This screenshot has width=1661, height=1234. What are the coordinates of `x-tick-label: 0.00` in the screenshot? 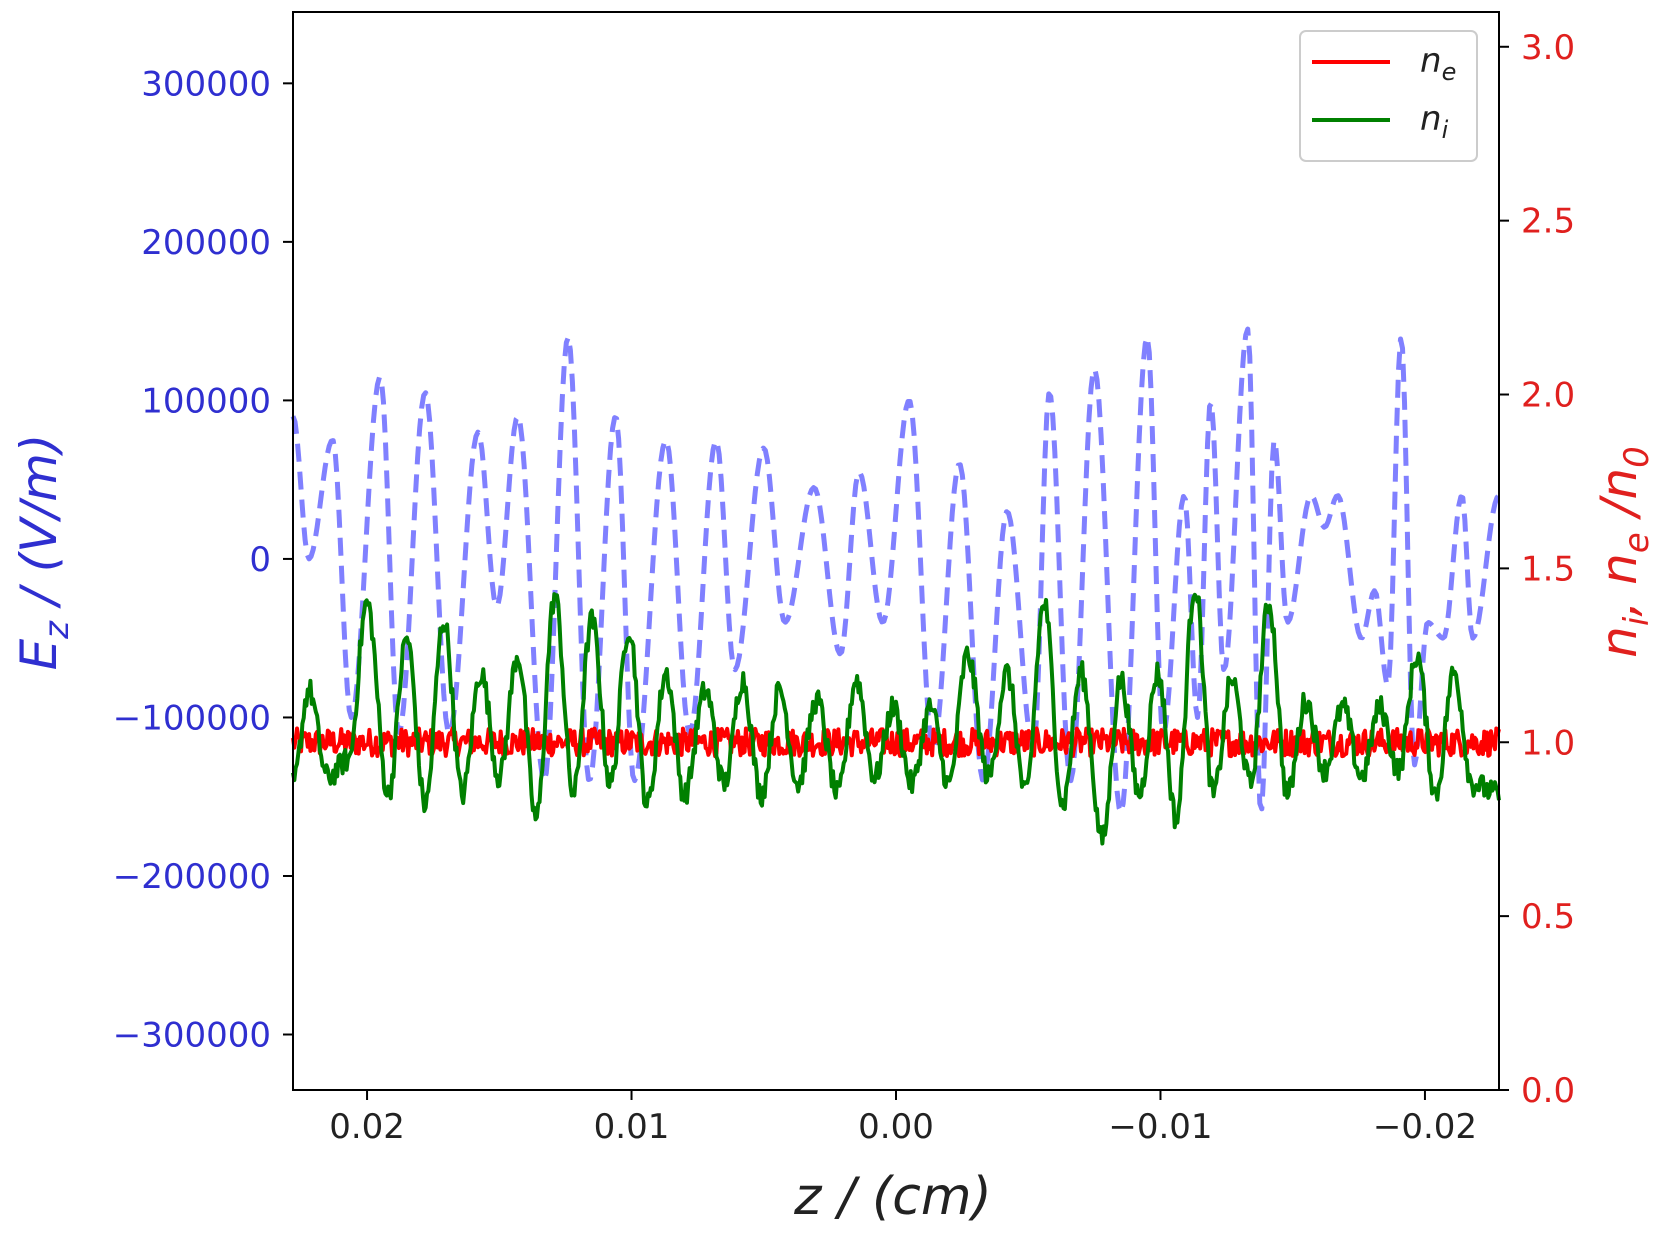 It's located at (896, 1127).